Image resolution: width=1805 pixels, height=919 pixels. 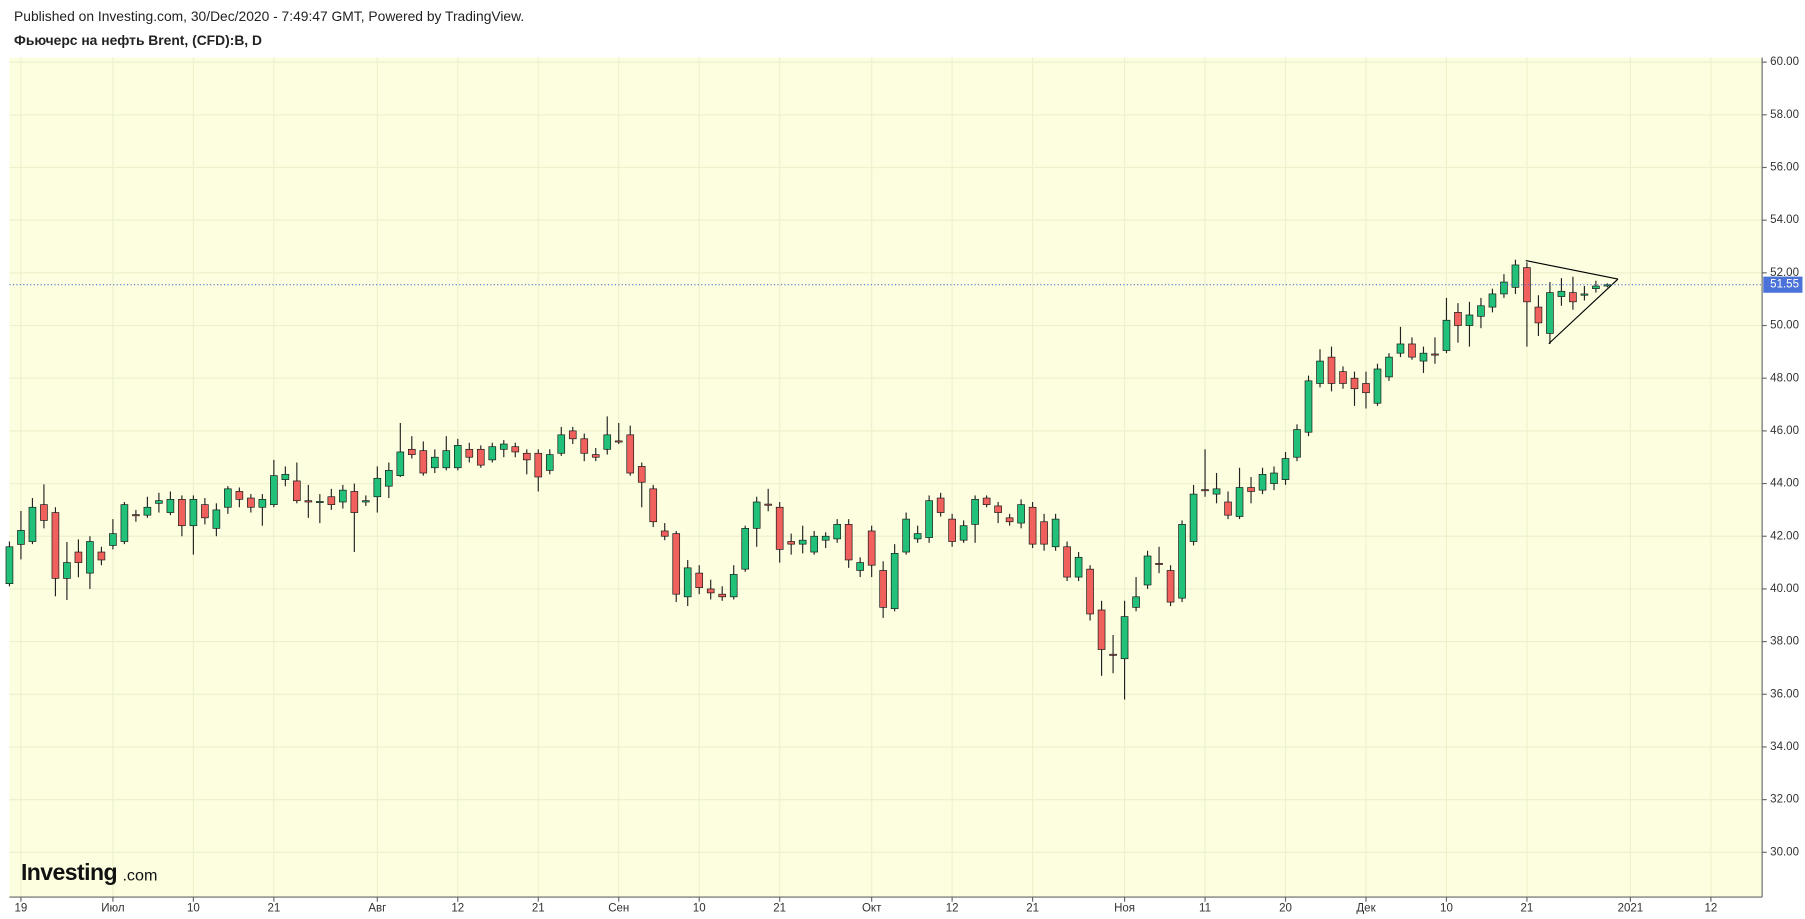 I want to click on y-tick-label: 32.00, so click(x=1784, y=800).